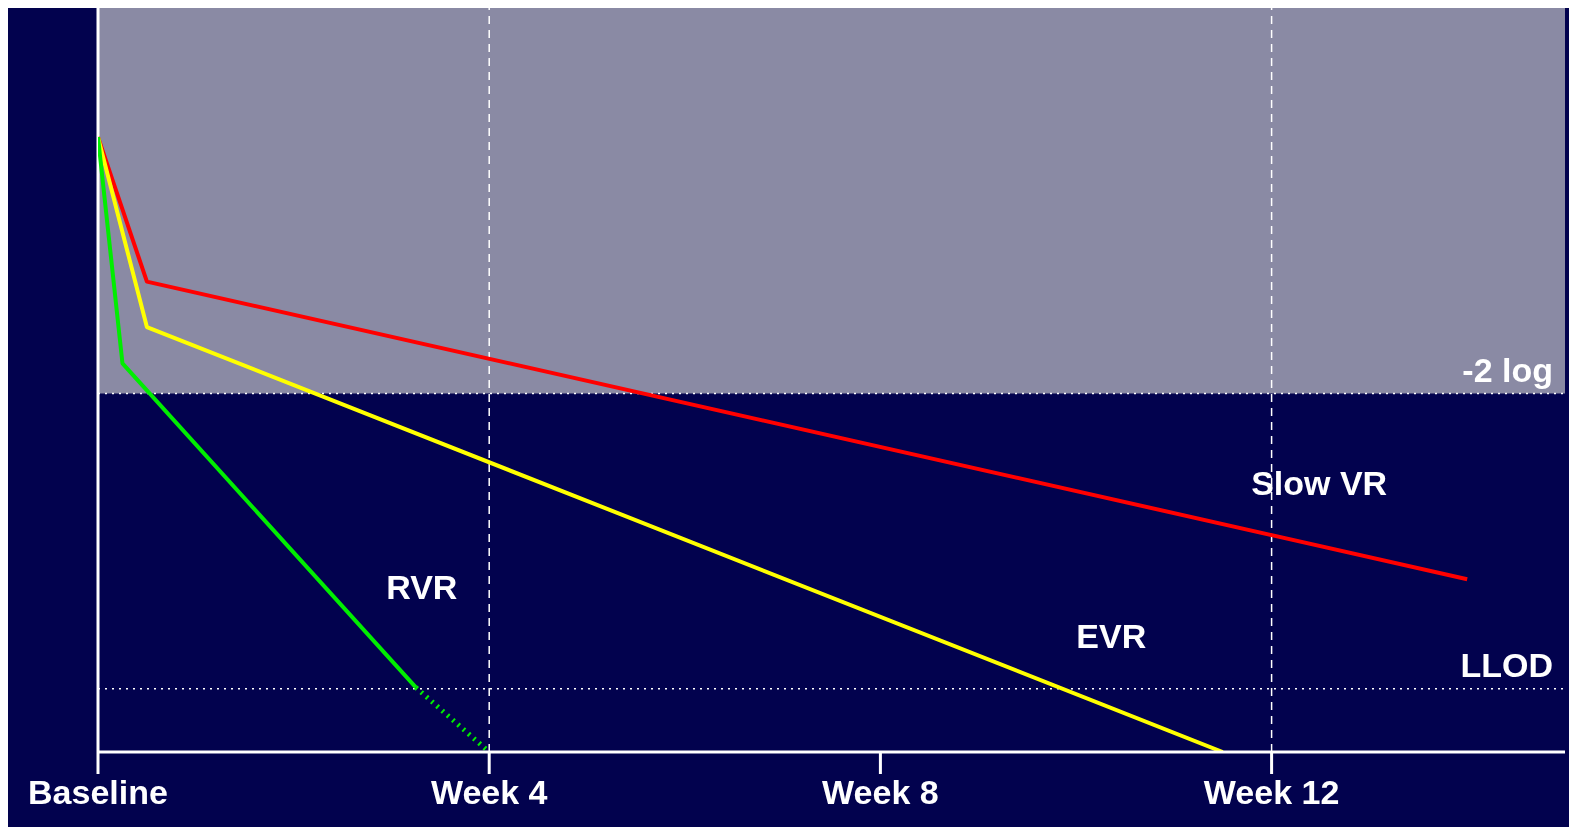 The width and height of the screenshot is (1577, 835). Describe the element at coordinates (1111, 636) in the screenshot. I see `series-label: EVR` at that location.